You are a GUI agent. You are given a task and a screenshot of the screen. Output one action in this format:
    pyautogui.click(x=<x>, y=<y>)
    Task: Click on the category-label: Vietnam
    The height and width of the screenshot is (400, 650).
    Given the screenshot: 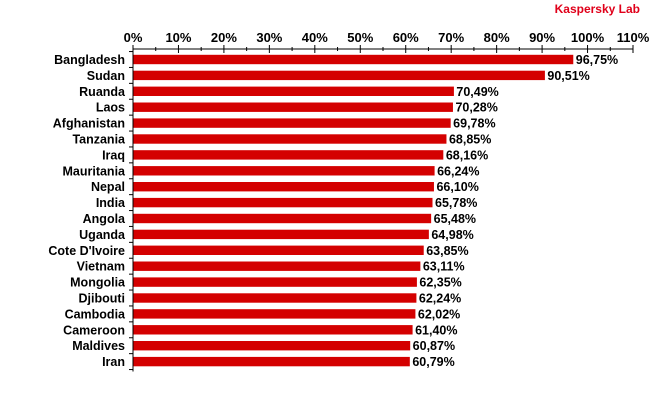 What is the action you would take?
    pyautogui.click(x=101, y=267)
    